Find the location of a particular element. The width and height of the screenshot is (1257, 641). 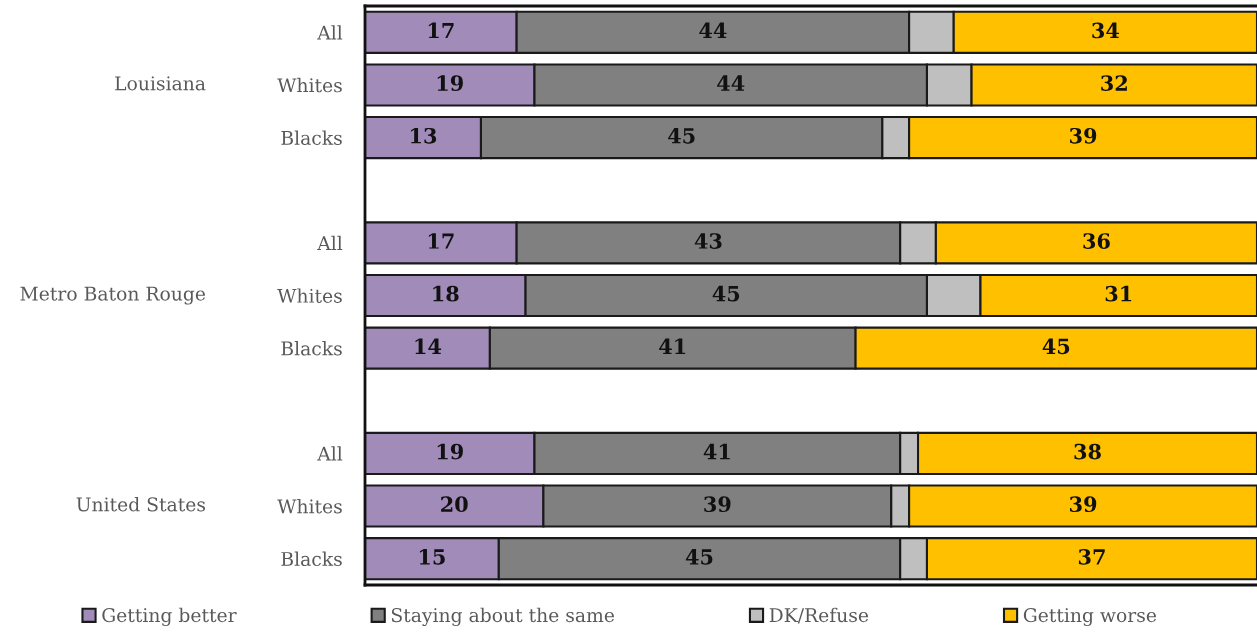

data-label: 18 is located at coordinates (446, 293).